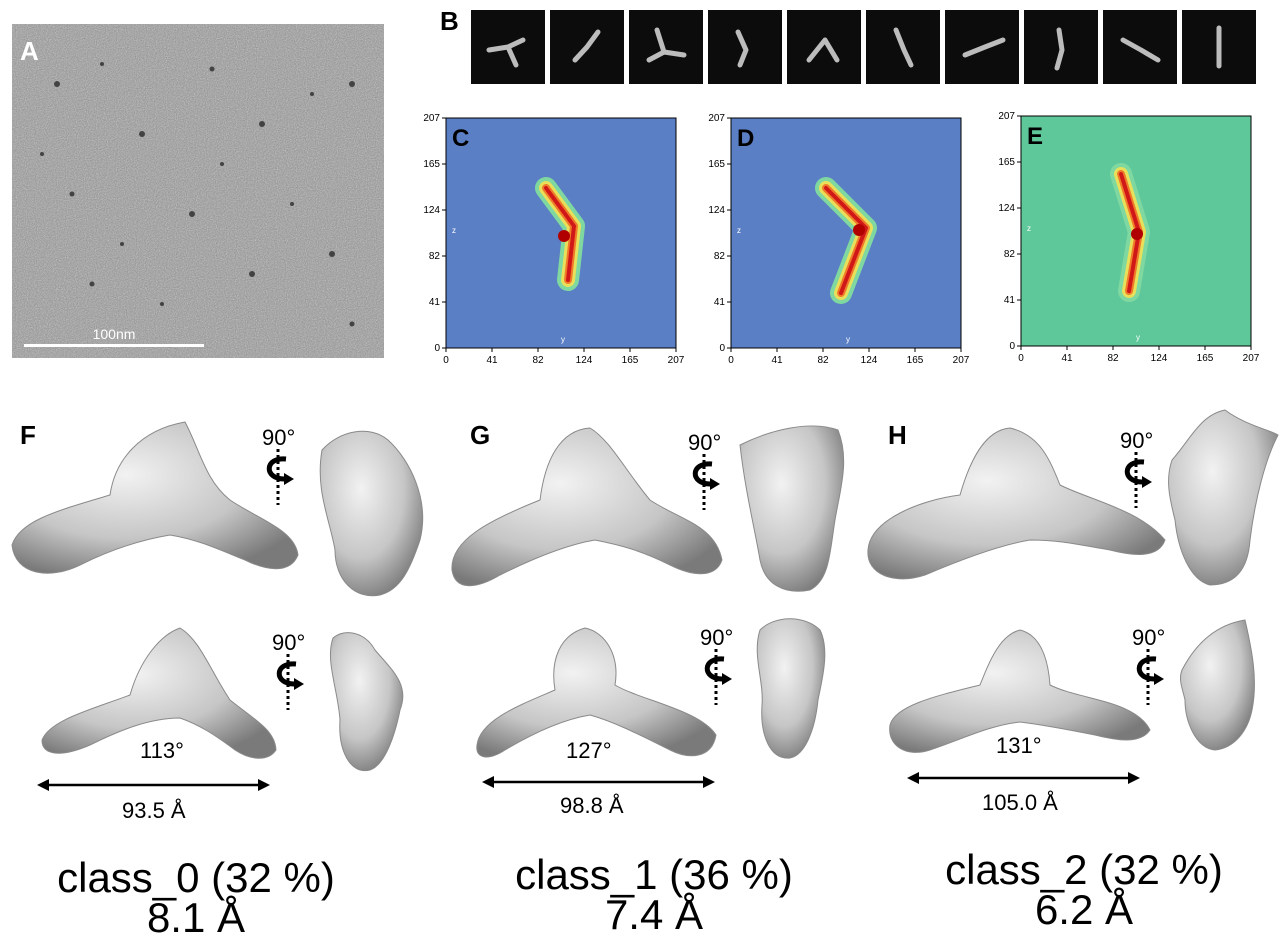 This screenshot has width=1280, height=948. What do you see at coordinates (198, 191) in the screenshot?
I see `micrograph-image` at bounding box center [198, 191].